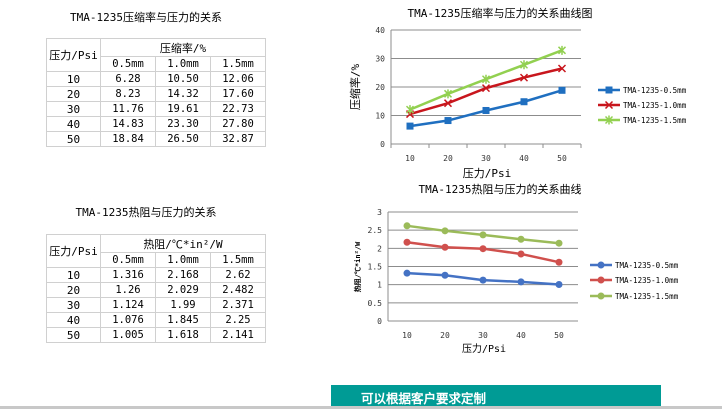 This screenshot has height=409, width=722. What do you see at coordinates (500, 189) in the screenshot?
I see `chart-title: TMA-1235热阻与压力的关系曲线` at bounding box center [500, 189].